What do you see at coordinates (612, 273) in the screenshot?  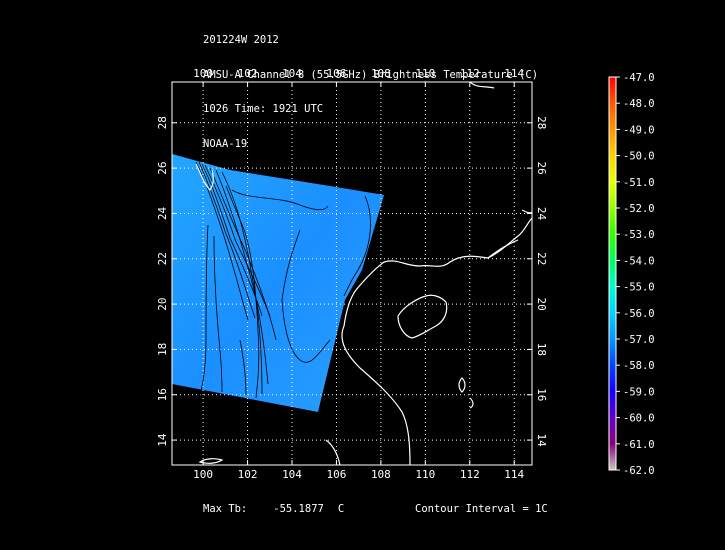 I see `colorbar-scale` at bounding box center [612, 273].